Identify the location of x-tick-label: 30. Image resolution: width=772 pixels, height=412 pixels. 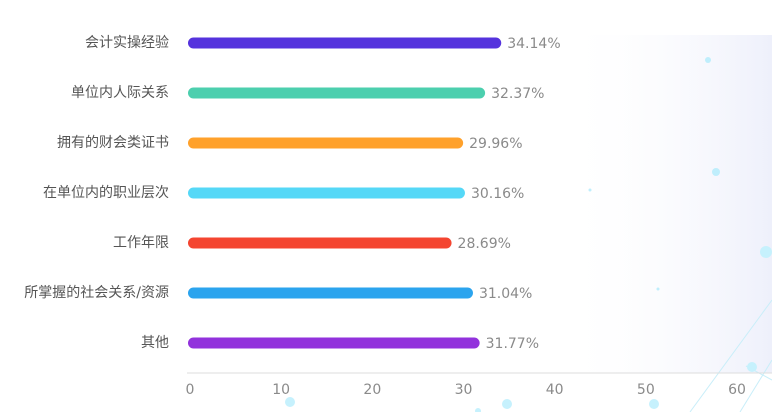
(464, 390).